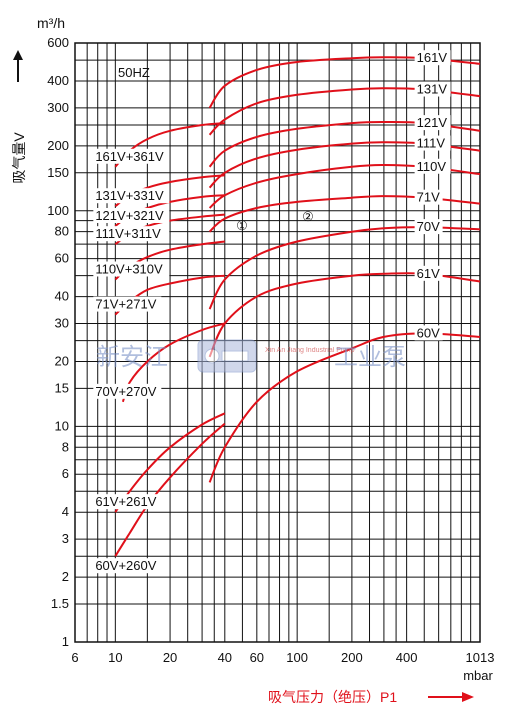 The width and height of the screenshot is (508, 712). What do you see at coordinates (134, 72) in the screenshot?
I see `frequency-label: 50HZ` at bounding box center [134, 72].